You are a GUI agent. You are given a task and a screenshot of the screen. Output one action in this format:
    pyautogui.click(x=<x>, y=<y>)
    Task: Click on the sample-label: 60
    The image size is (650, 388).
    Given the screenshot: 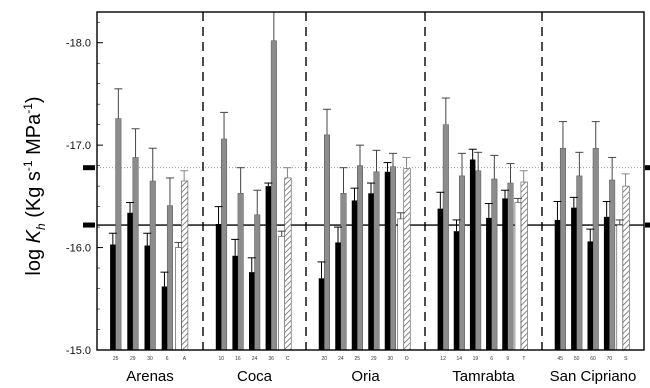 What is the action you would take?
    pyautogui.click(x=593, y=359)
    